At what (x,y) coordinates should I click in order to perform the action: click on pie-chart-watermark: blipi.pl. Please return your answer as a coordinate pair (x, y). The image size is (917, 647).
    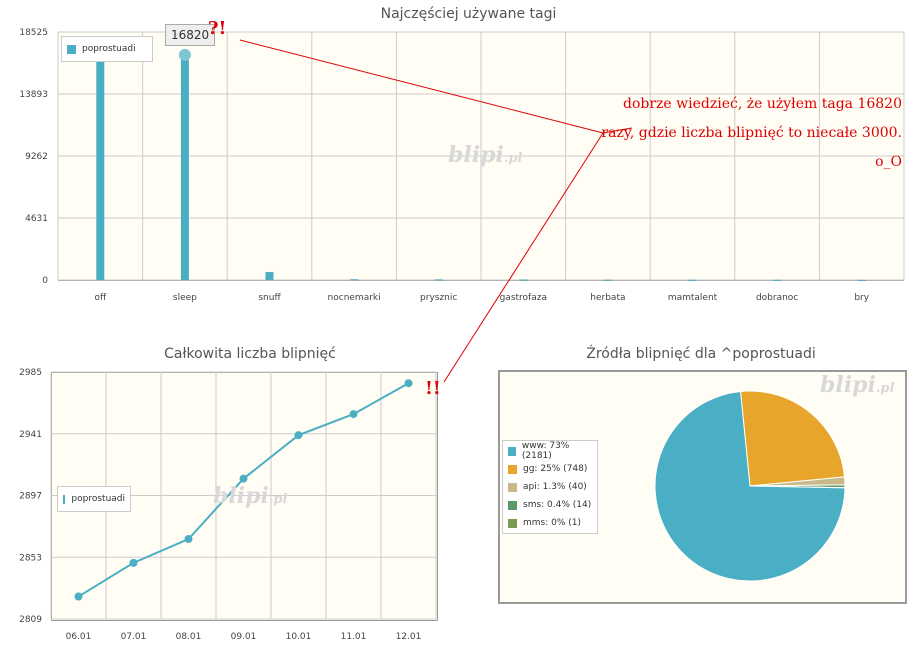
    Looking at the image, I should click on (857, 385).